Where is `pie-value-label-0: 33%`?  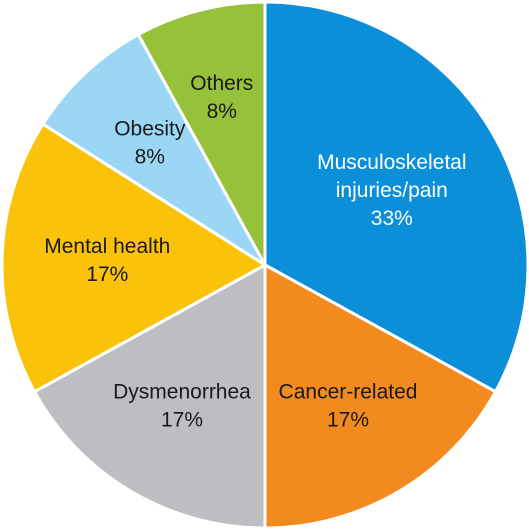
pie-value-label-0: 33% is located at coordinates (392, 218).